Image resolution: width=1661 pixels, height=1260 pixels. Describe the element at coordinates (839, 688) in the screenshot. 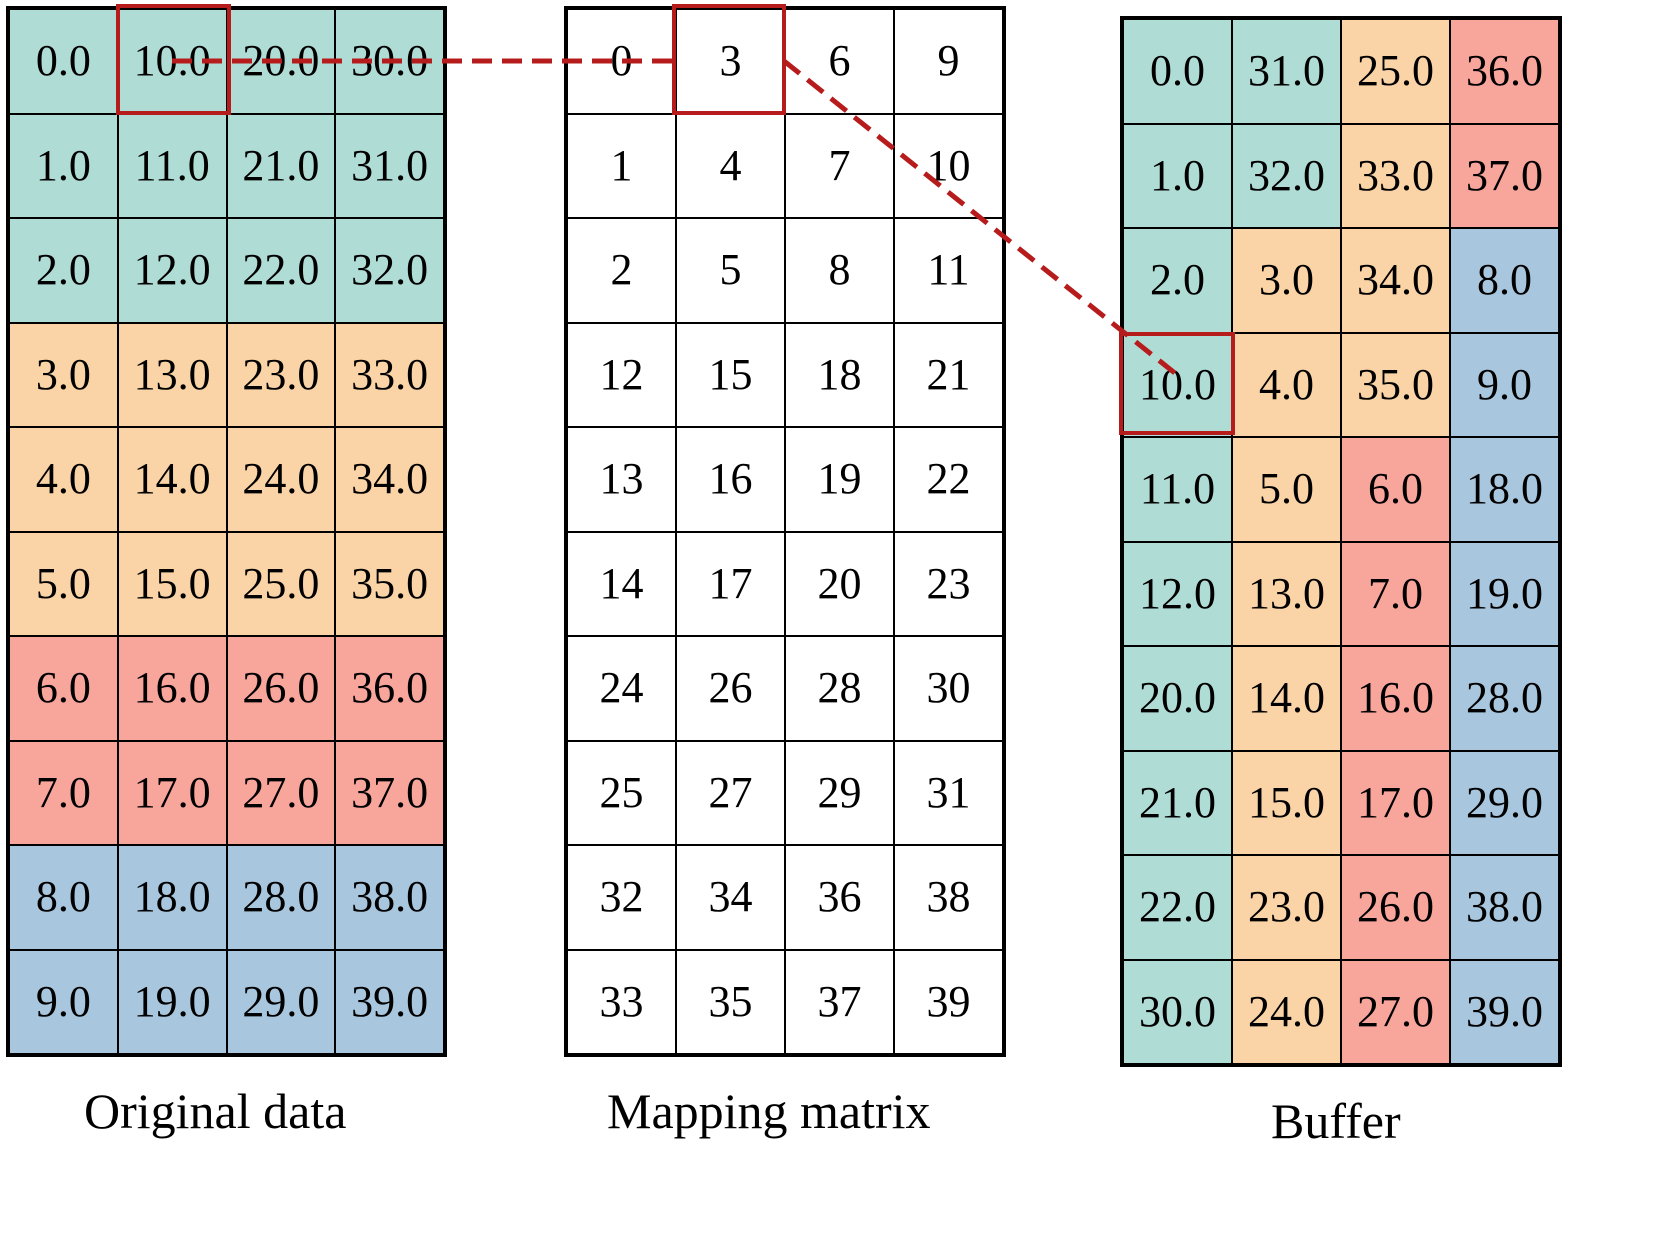

I see `mapping-matrix-cell: 28` at that location.